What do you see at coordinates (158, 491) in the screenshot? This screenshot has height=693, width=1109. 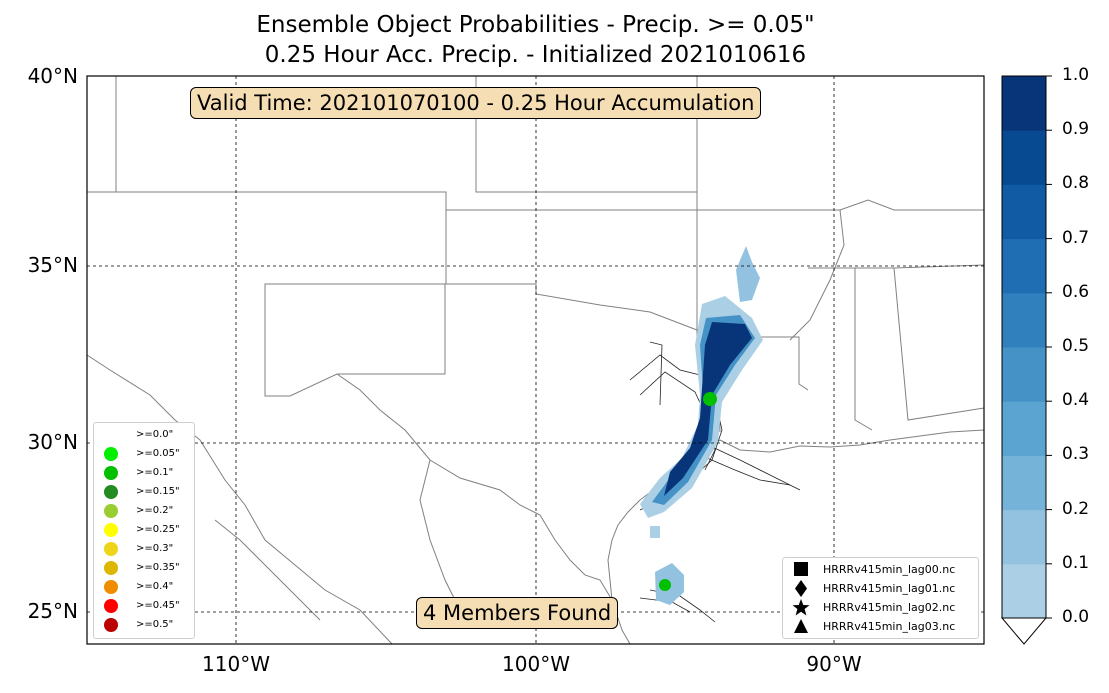 I see `threshold-label: >=0.15"` at bounding box center [158, 491].